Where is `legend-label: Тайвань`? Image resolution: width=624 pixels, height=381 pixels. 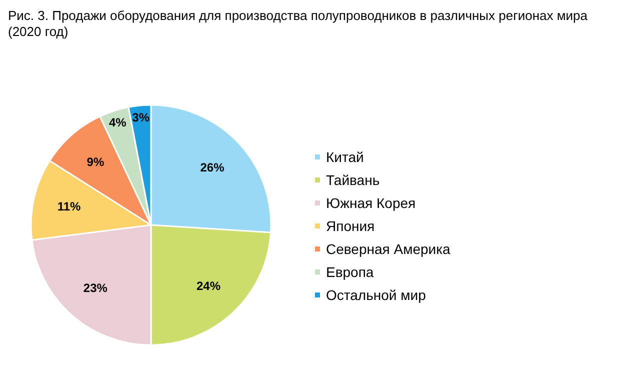
legend-label: Тайвань is located at coordinates (353, 180).